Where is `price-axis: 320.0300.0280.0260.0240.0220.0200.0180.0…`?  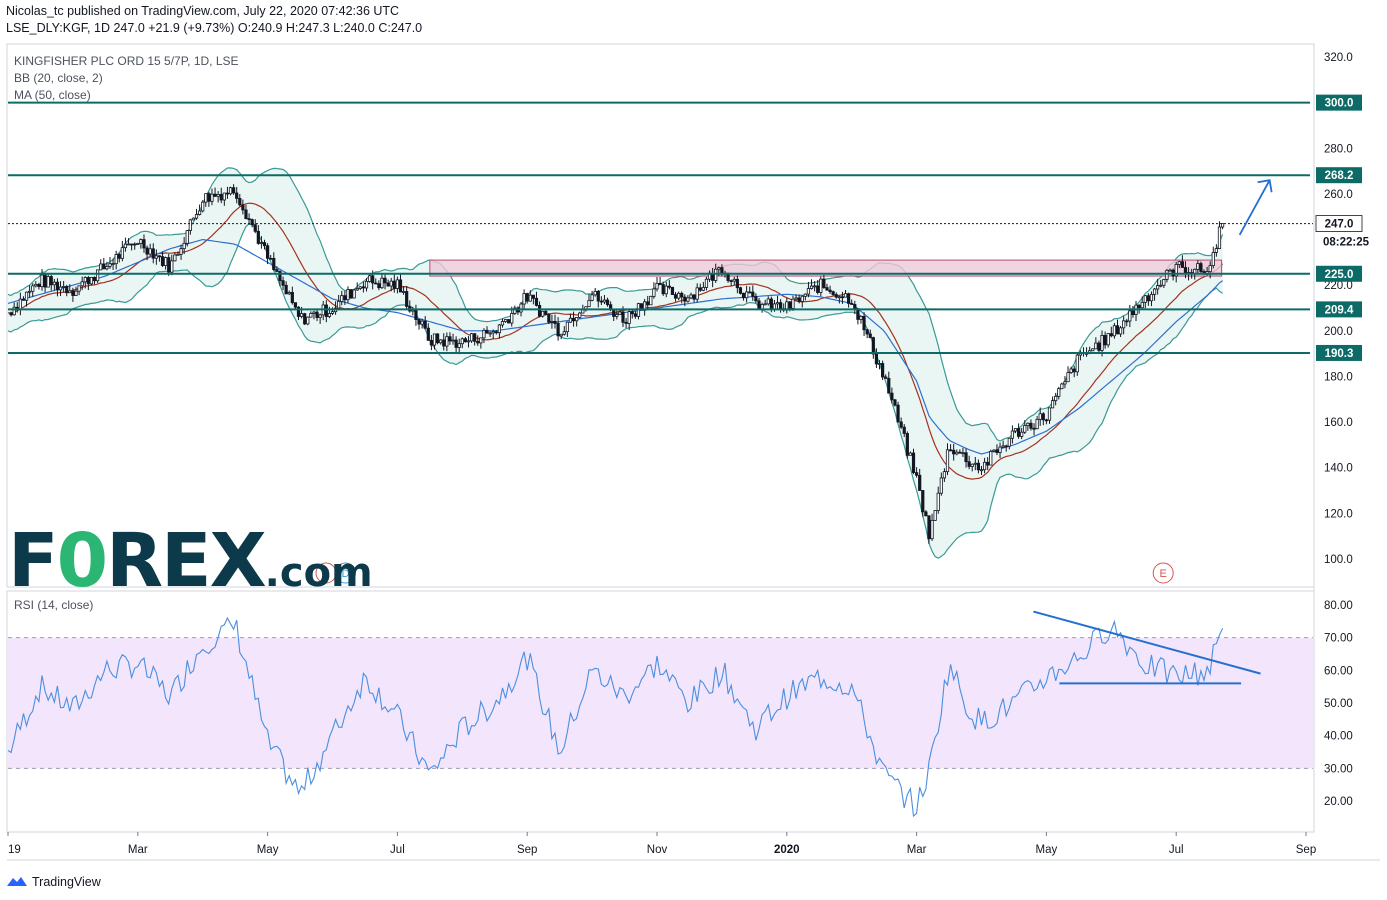 price-axis: 320.0300.0280.0260.0240.0220.0200.0180.0… is located at coordinates (1338, 309).